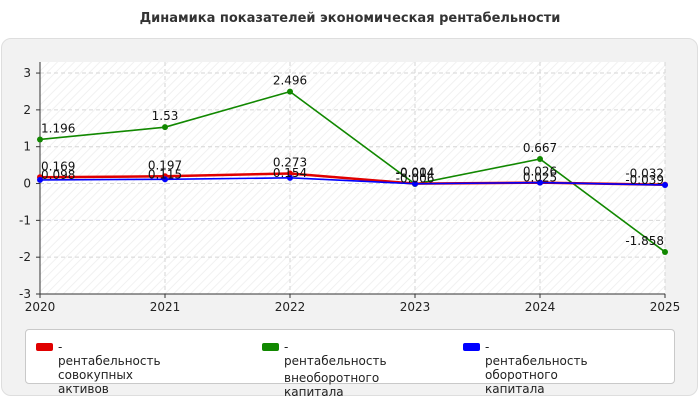 Image resolution: width=700 pixels, height=400 pixels. What do you see at coordinates (27, 110) in the screenshot?
I see `y-tick-label: 2` at bounding box center [27, 110].